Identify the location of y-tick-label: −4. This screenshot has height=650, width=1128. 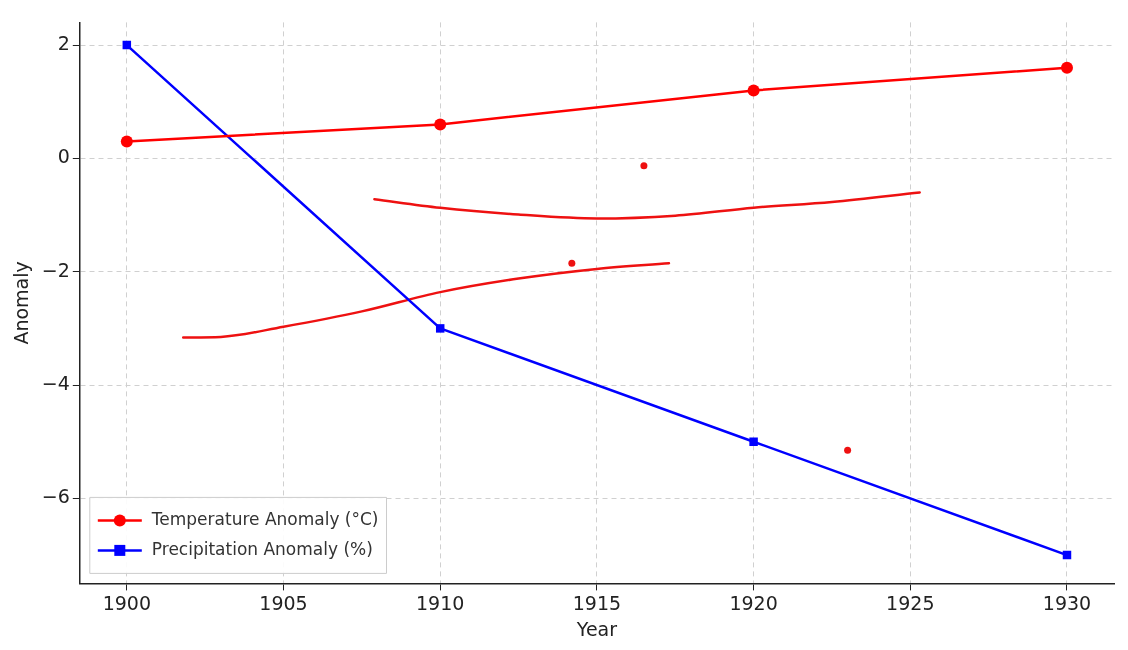
(55, 383).